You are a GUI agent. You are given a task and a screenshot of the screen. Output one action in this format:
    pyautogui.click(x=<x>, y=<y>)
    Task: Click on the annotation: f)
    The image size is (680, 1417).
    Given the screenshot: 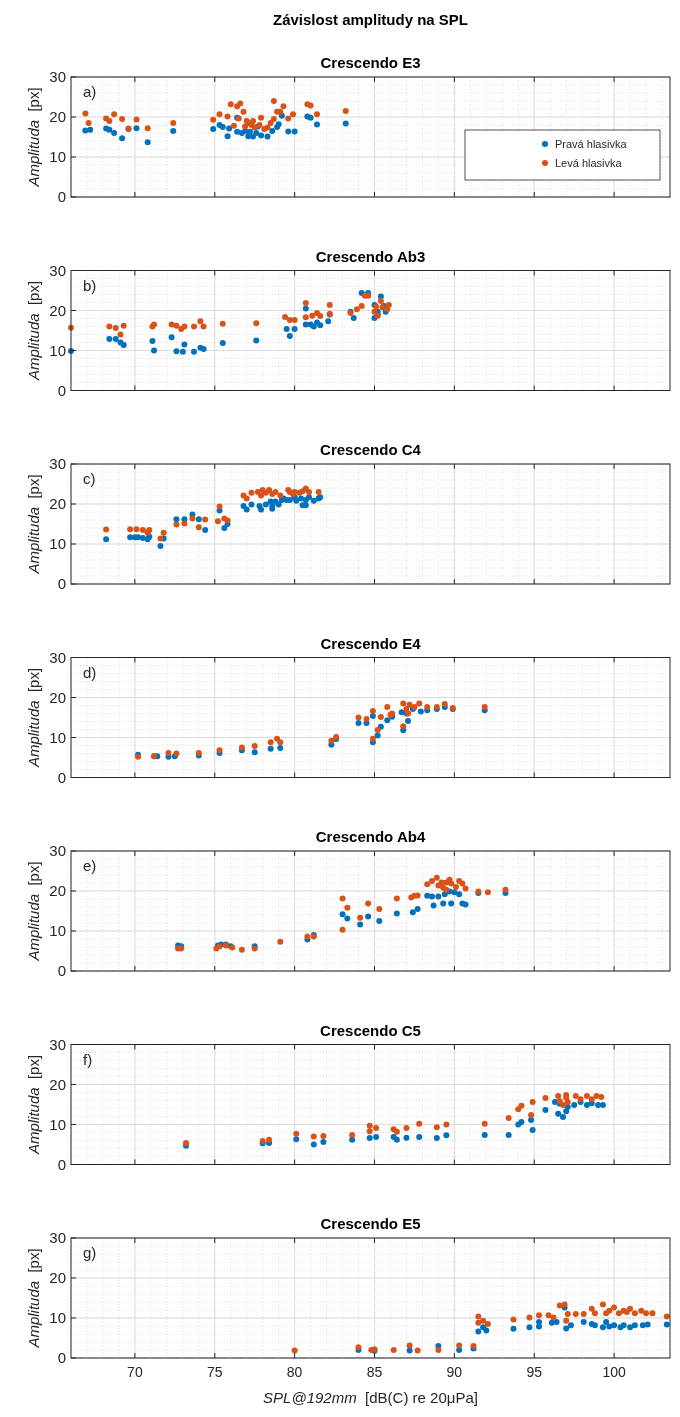 What is the action you would take?
    pyautogui.click(x=88, y=1059)
    